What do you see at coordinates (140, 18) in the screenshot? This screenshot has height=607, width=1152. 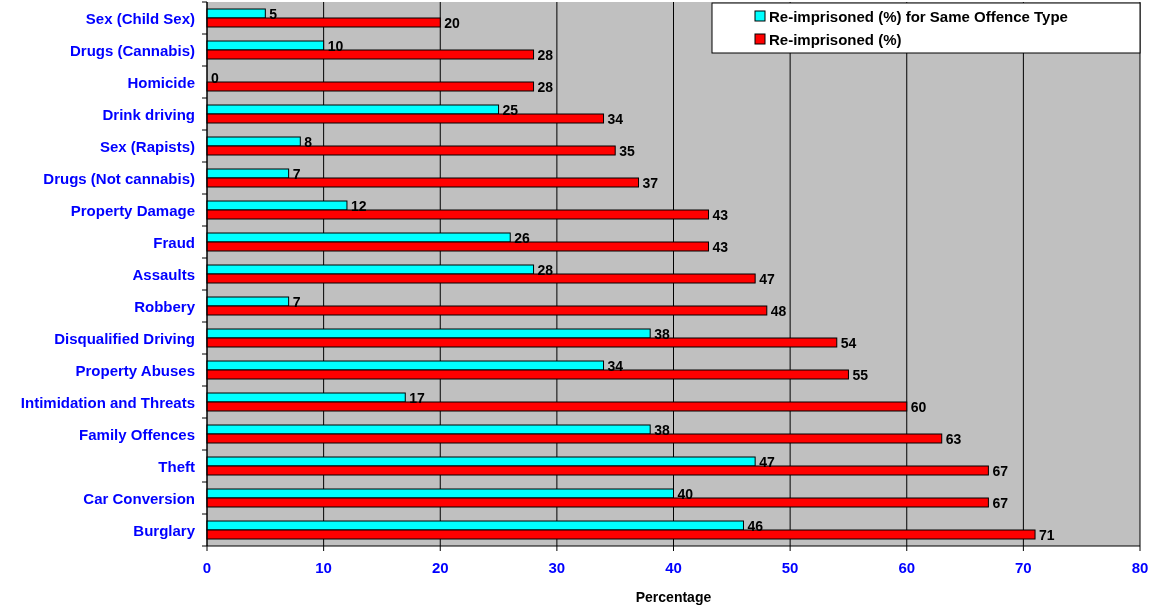 I see `y-tick-label: Sex (Child Sex)` at bounding box center [140, 18].